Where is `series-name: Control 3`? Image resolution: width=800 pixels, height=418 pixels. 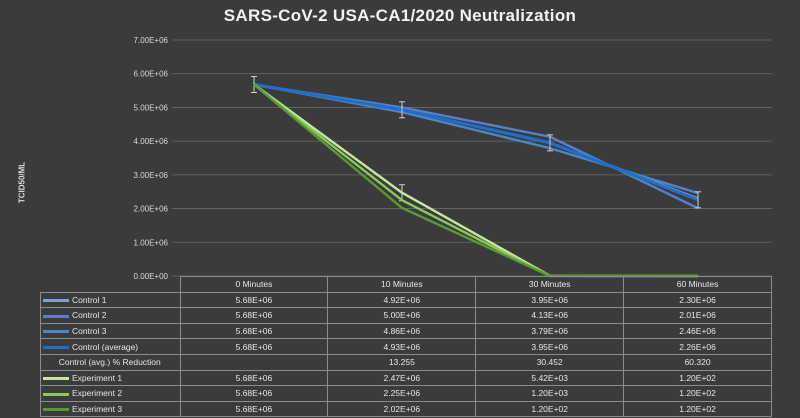
series-name: Control 3 is located at coordinates (89, 331).